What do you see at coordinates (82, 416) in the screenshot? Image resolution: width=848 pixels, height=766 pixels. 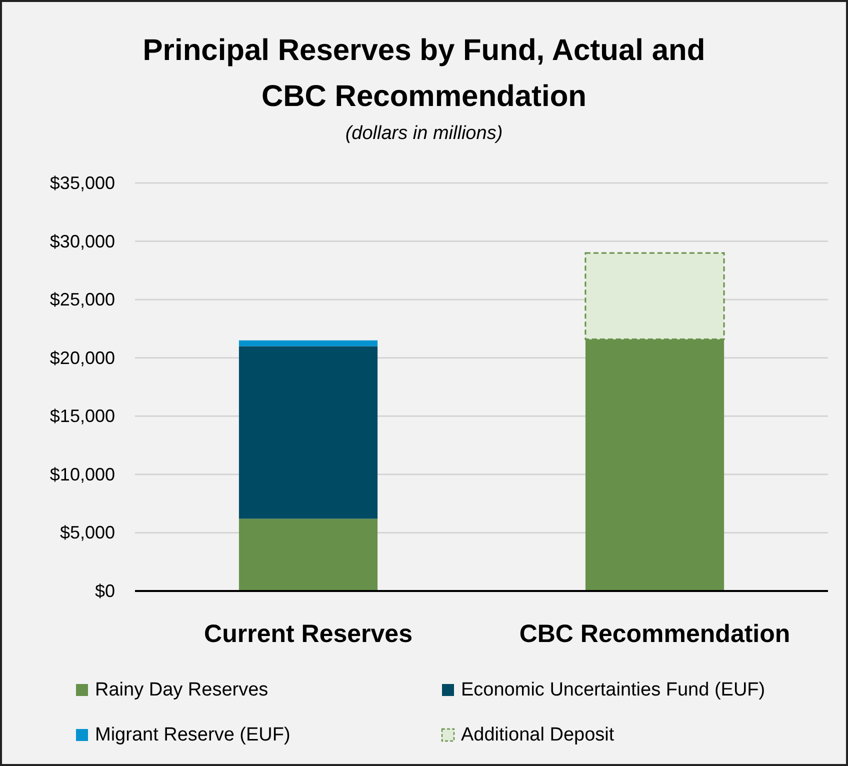 I see `y-tick-label: $15,000` at bounding box center [82, 416].